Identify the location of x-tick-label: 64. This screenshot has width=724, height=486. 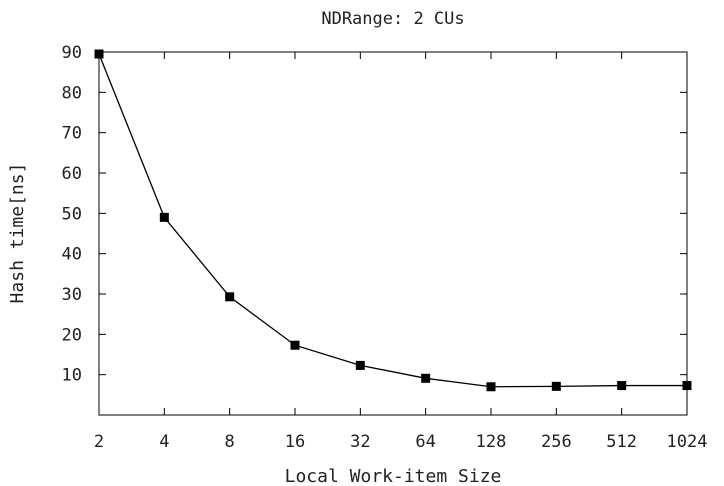
(425, 442).